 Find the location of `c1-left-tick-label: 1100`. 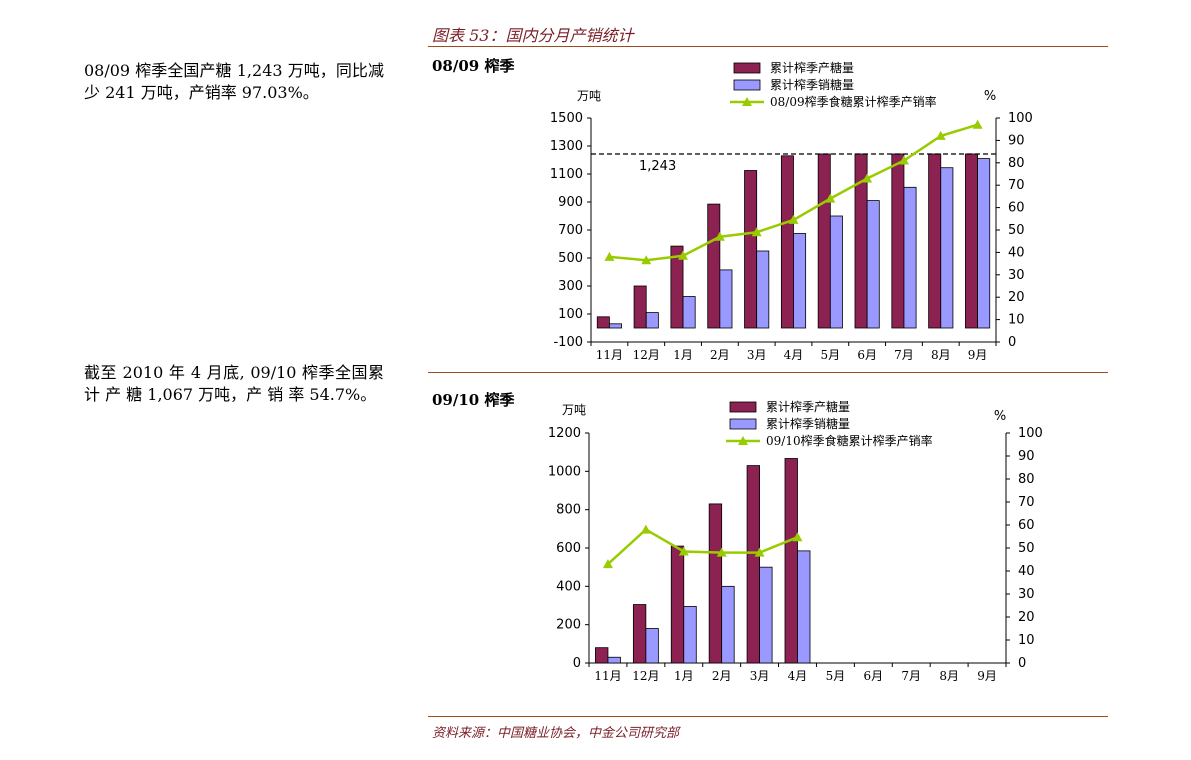

c1-left-tick-label: 1100 is located at coordinates (566, 174).